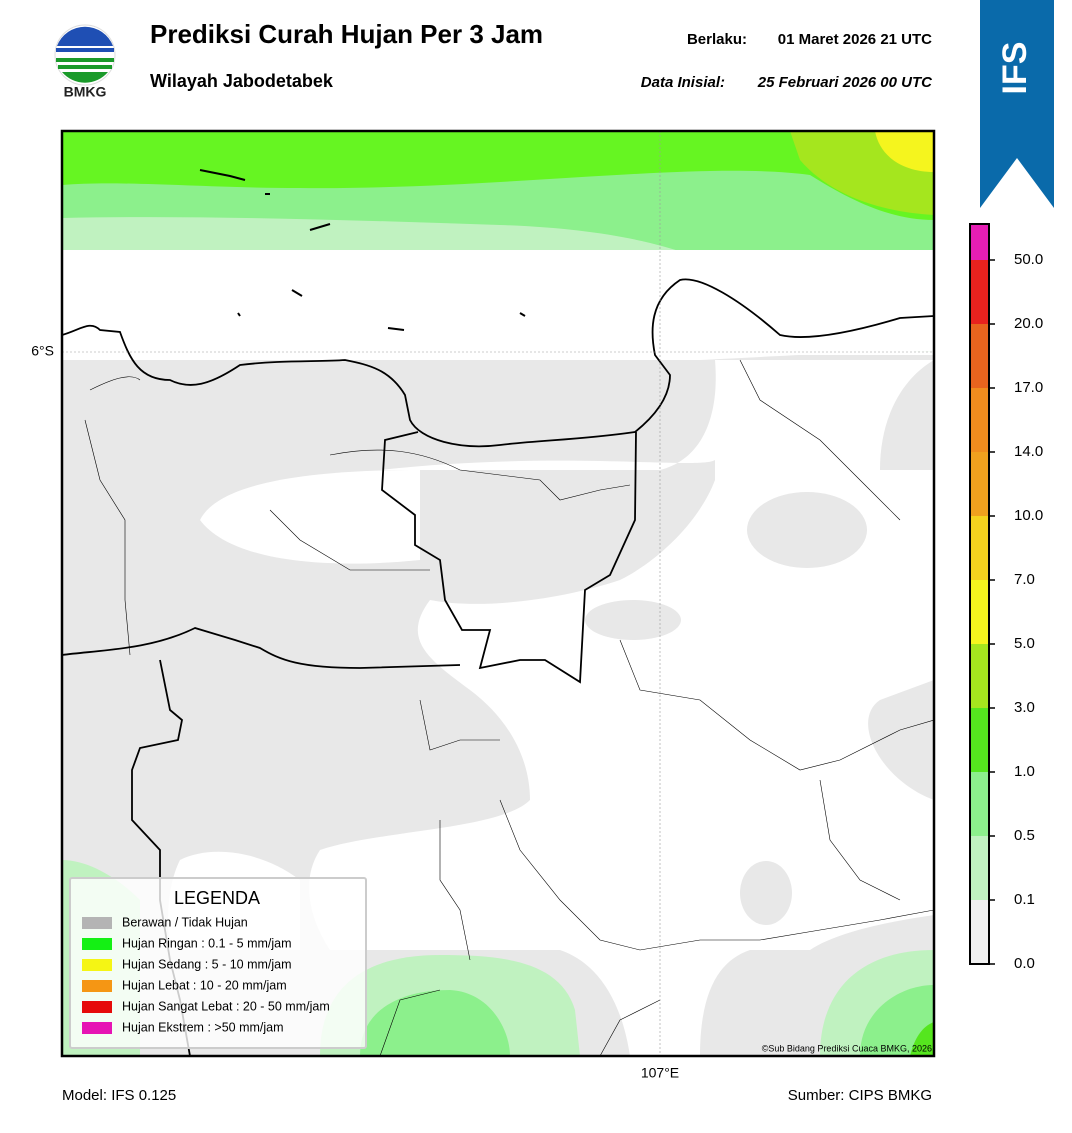  I want to click on title: Prediksi Curah Hujan Per 3 Jam, so click(346, 34).